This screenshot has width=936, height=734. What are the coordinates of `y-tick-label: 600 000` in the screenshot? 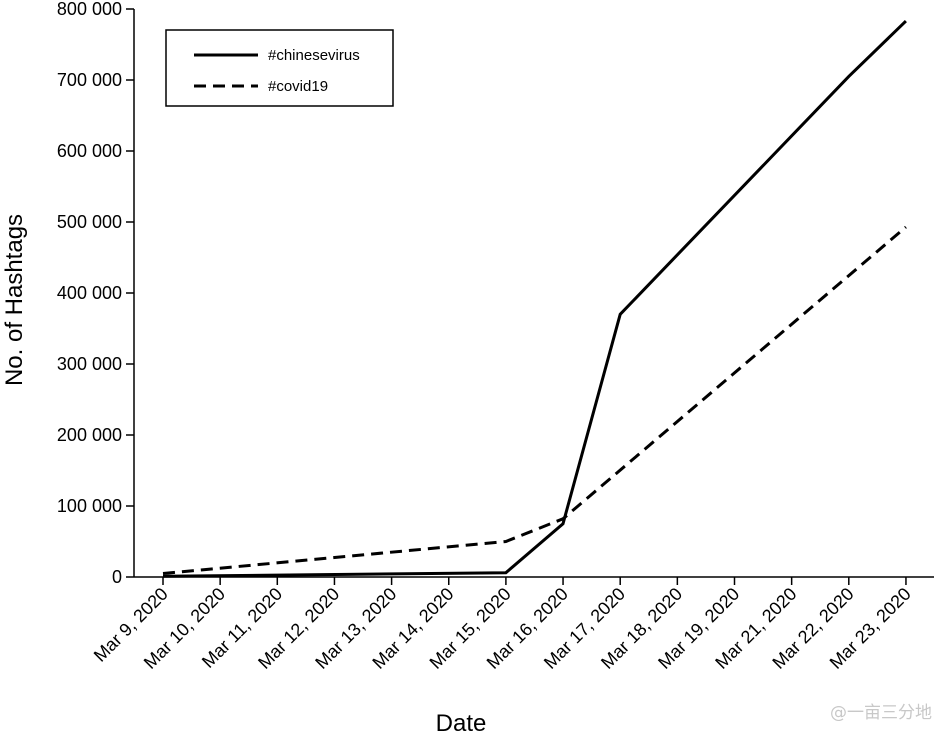 It's located at (89, 151).